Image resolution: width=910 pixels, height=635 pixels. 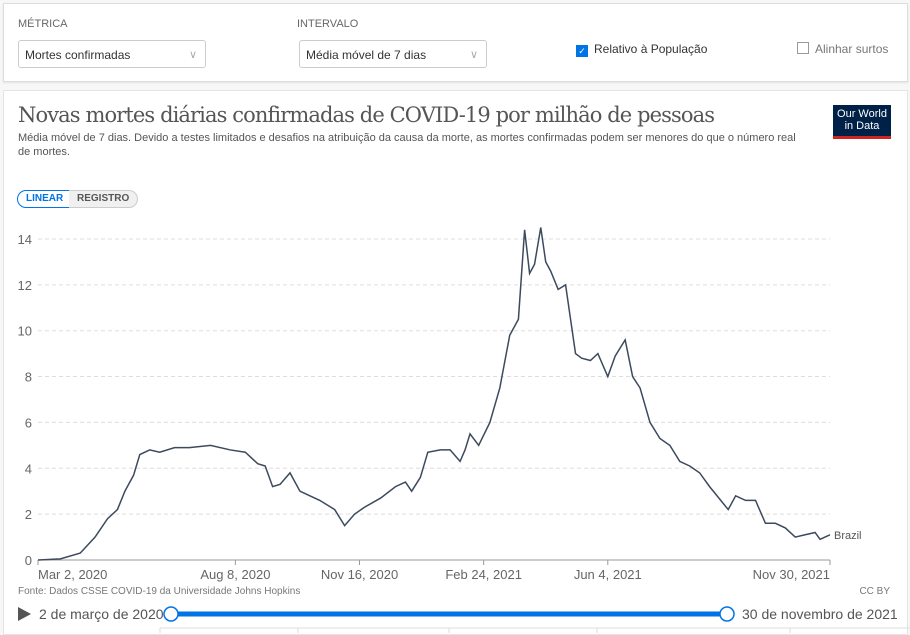 I want to click on metric-value: Mortes confirmadas, so click(x=78, y=55).